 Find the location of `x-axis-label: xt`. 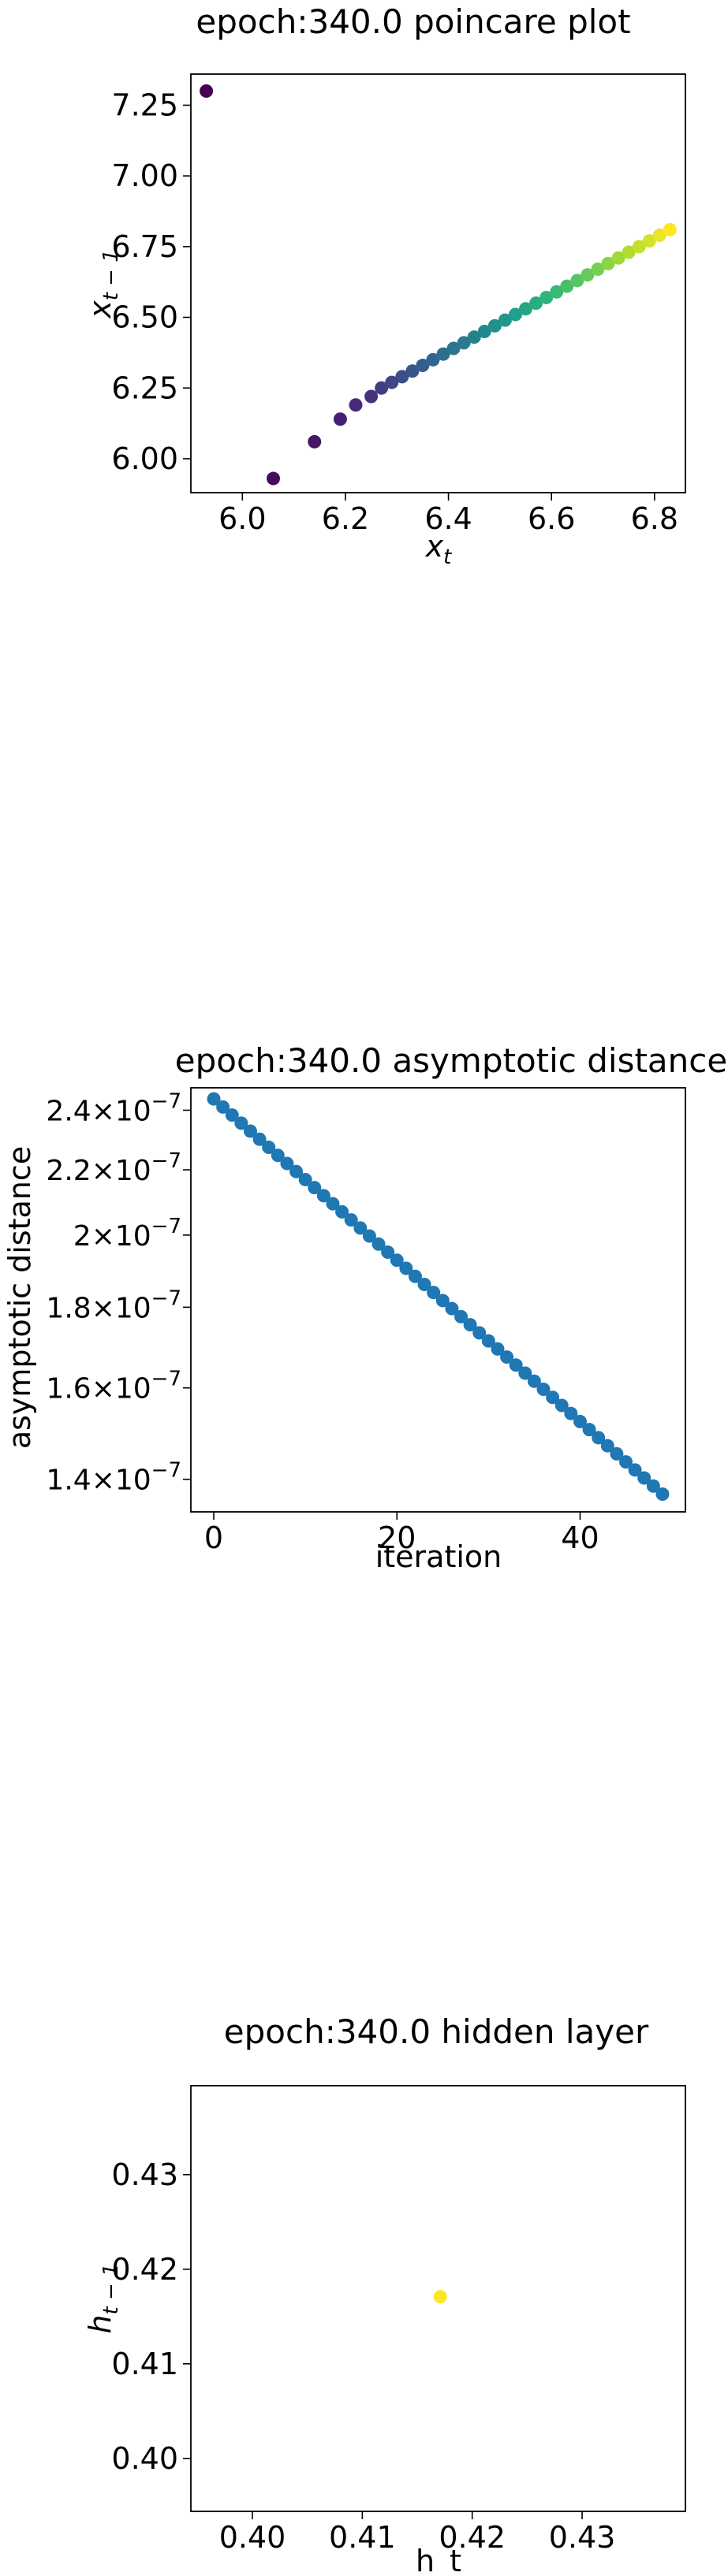

x-axis-label: xt is located at coordinates (439, 549).